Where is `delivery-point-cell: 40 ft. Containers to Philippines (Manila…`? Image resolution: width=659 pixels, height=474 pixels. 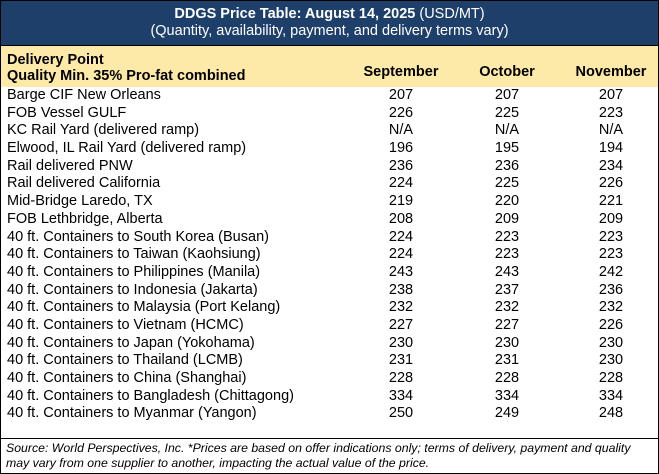 delivery-point-cell: 40 ft. Containers to Philippines (Manila… is located at coordinates (134, 271).